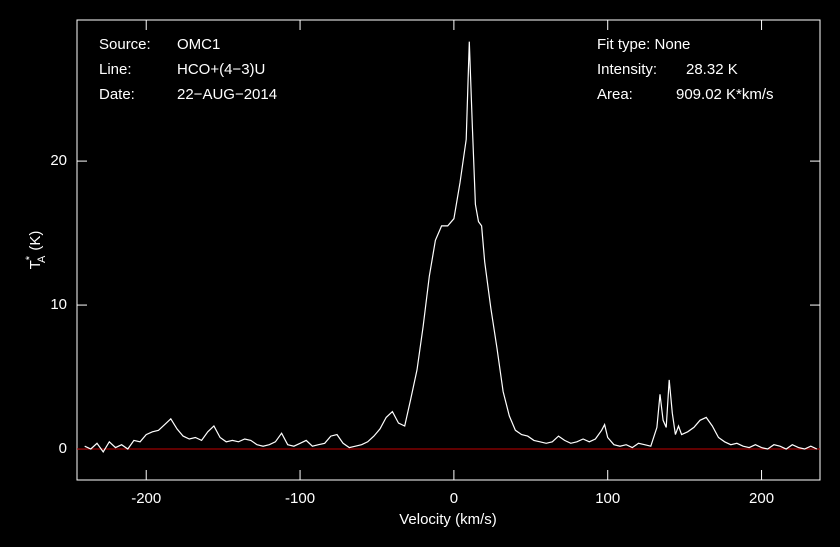 The width and height of the screenshot is (840, 547). What do you see at coordinates (221, 69) in the screenshot?
I see `annotation: HCO+(4−3)U` at bounding box center [221, 69].